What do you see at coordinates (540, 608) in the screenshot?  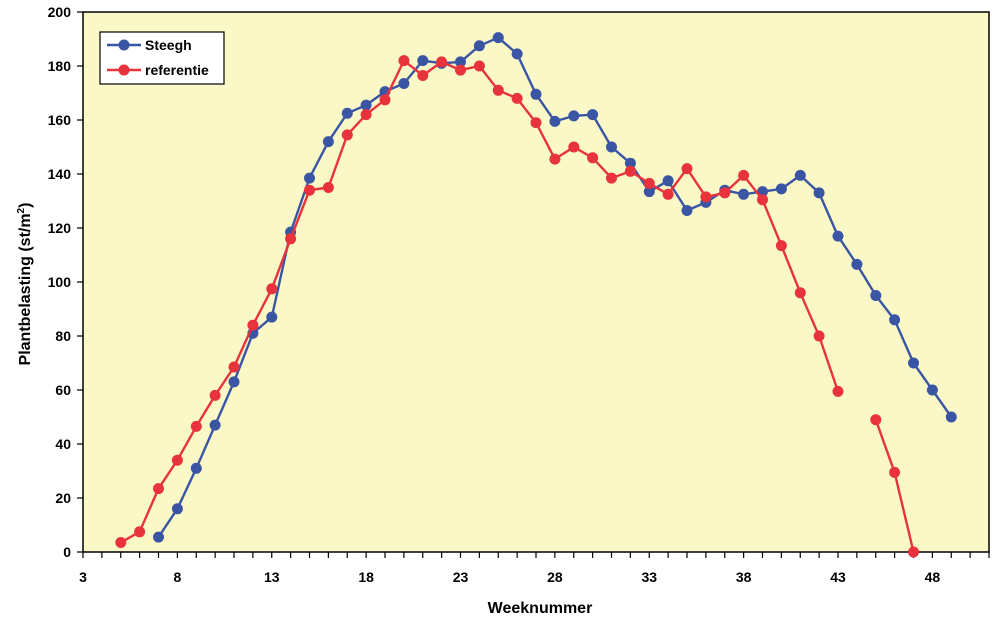 I see `x-axis-title: Weeknummer` at bounding box center [540, 608].